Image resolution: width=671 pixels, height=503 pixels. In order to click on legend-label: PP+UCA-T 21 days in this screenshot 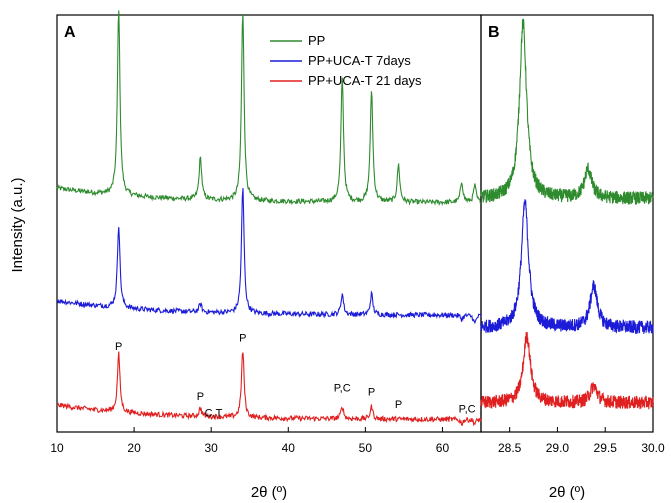, I will do `click(365, 80)`.